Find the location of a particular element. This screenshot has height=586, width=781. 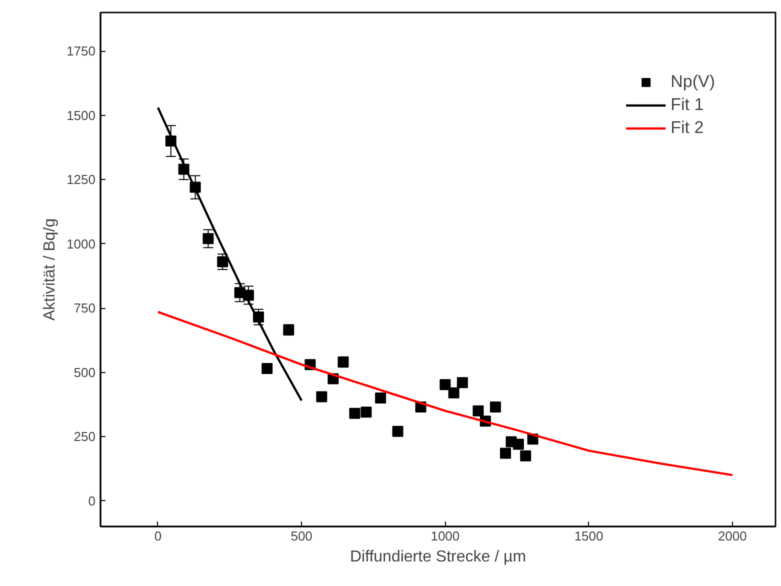

y-tick-label: 1000 is located at coordinates (81, 244).